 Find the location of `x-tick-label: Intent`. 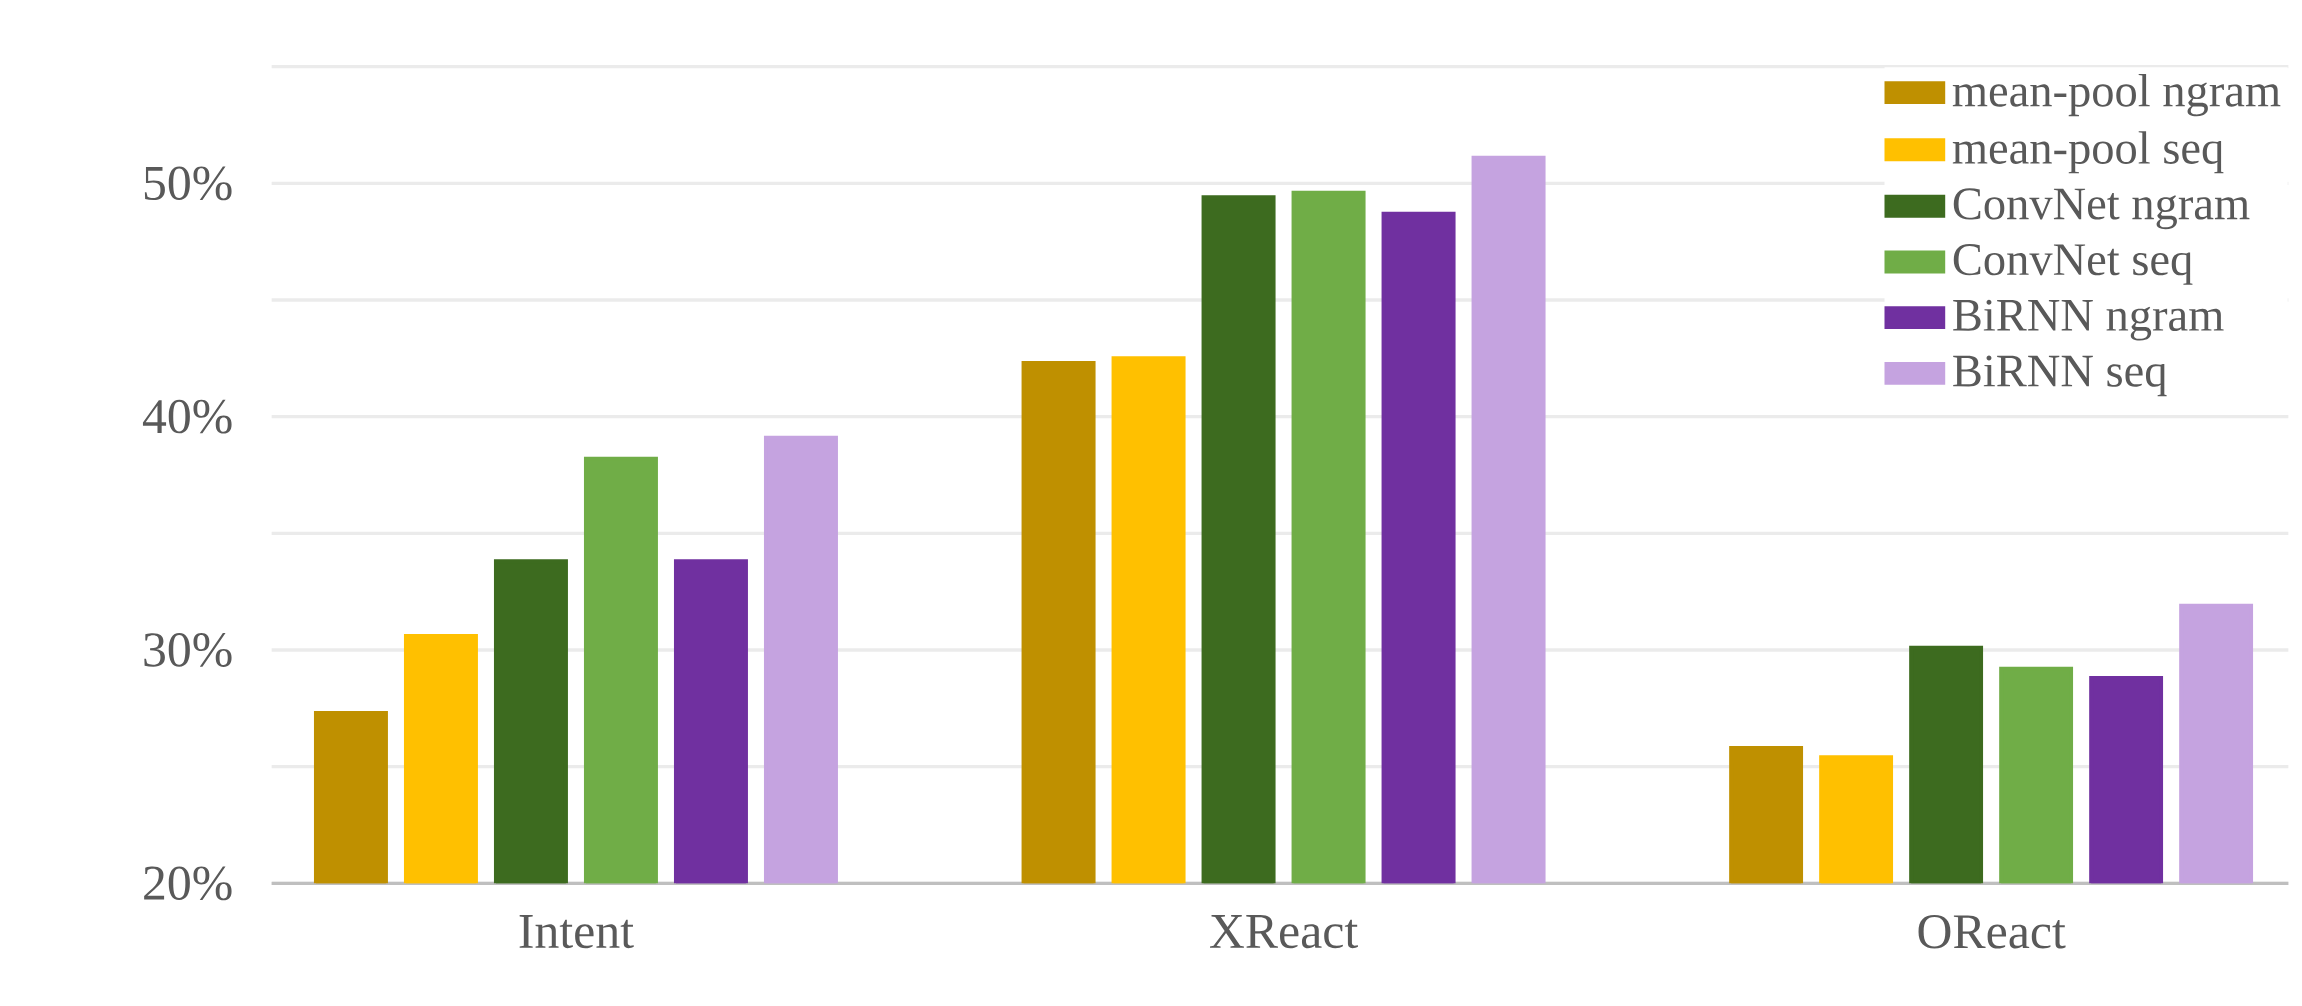

x-tick-label: Intent is located at coordinates (576, 932).